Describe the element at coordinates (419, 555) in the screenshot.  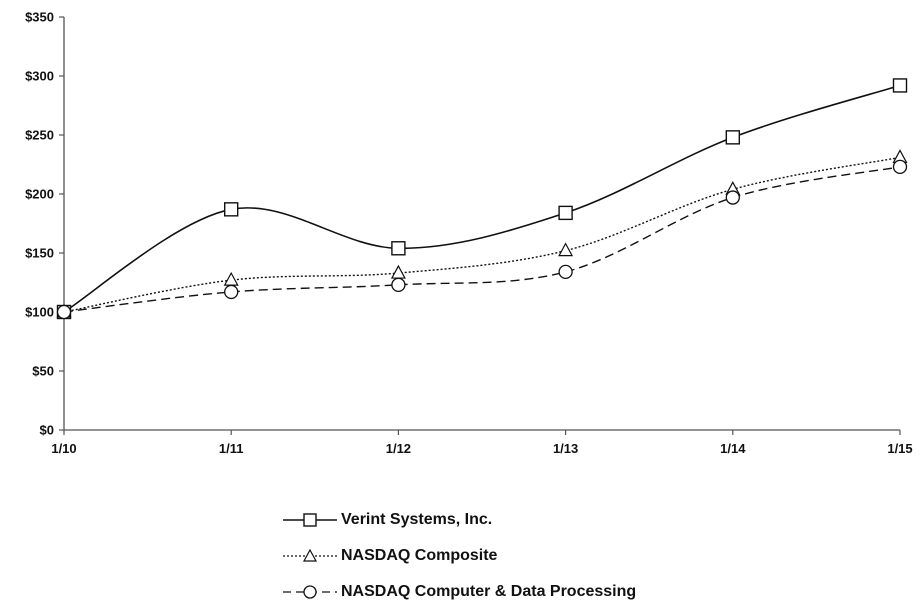
I see `legend-label-nasdaq-composite: NASDAQ Composite` at that location.